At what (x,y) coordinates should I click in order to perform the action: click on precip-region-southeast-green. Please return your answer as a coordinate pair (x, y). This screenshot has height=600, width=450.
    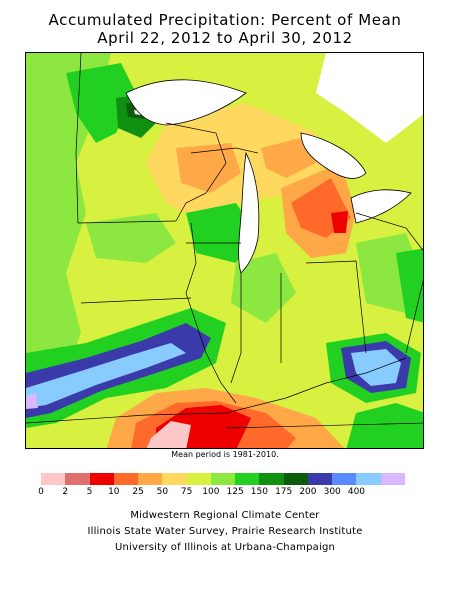
    Looking at the image, I should click on (384, 425).